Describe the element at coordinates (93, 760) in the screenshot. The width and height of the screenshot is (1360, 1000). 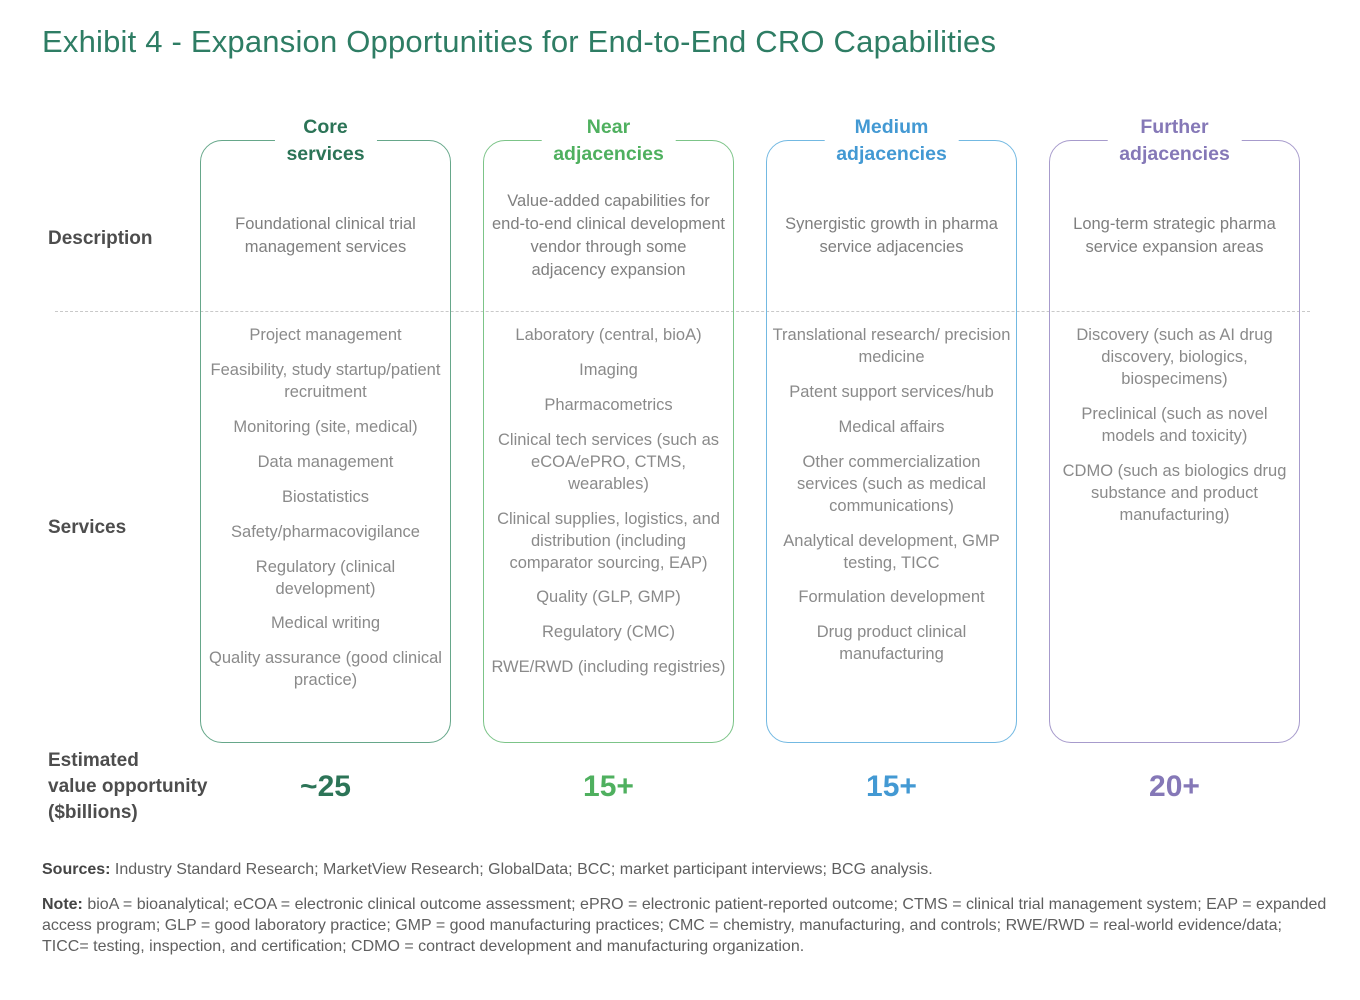
I see `row-label-estimated-value-line1: Estimated` at that location.